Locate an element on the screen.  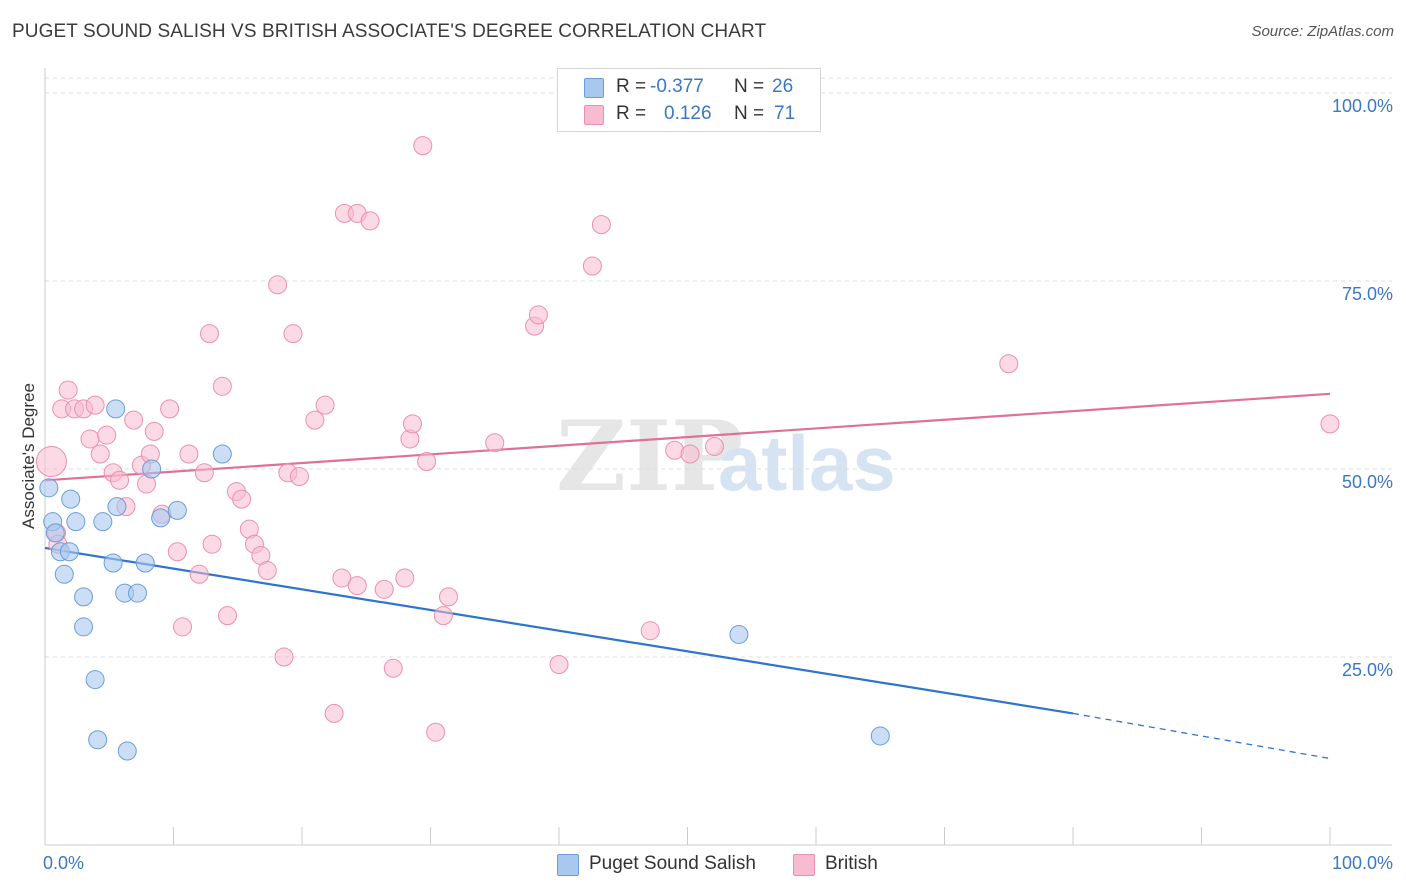
y-tick-label: 100.0% is located at coordinates (1362, 106).